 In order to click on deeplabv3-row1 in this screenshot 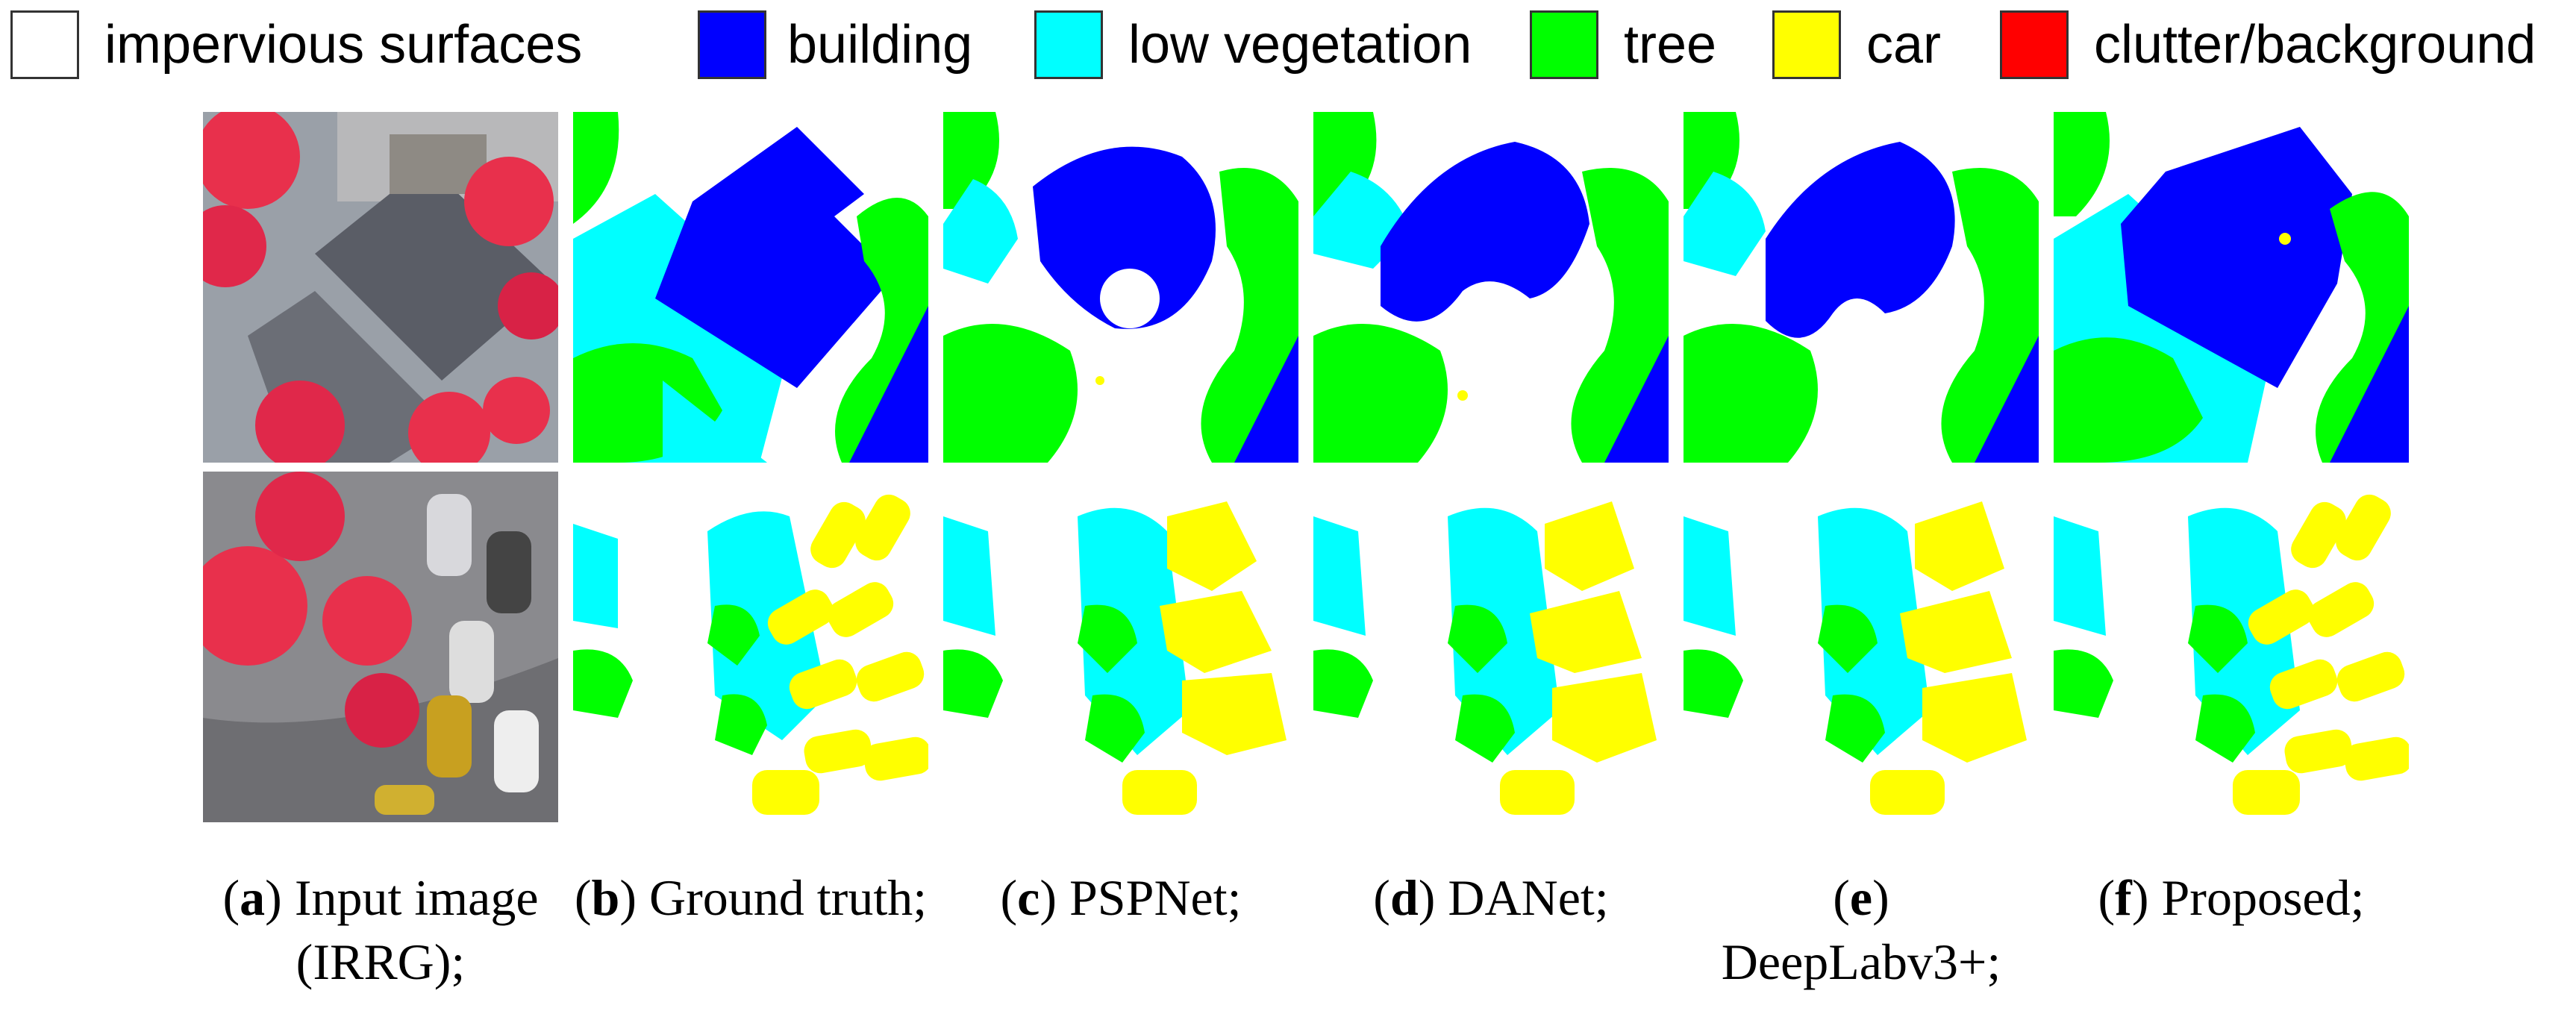, I will do `click(1861, 287)`.